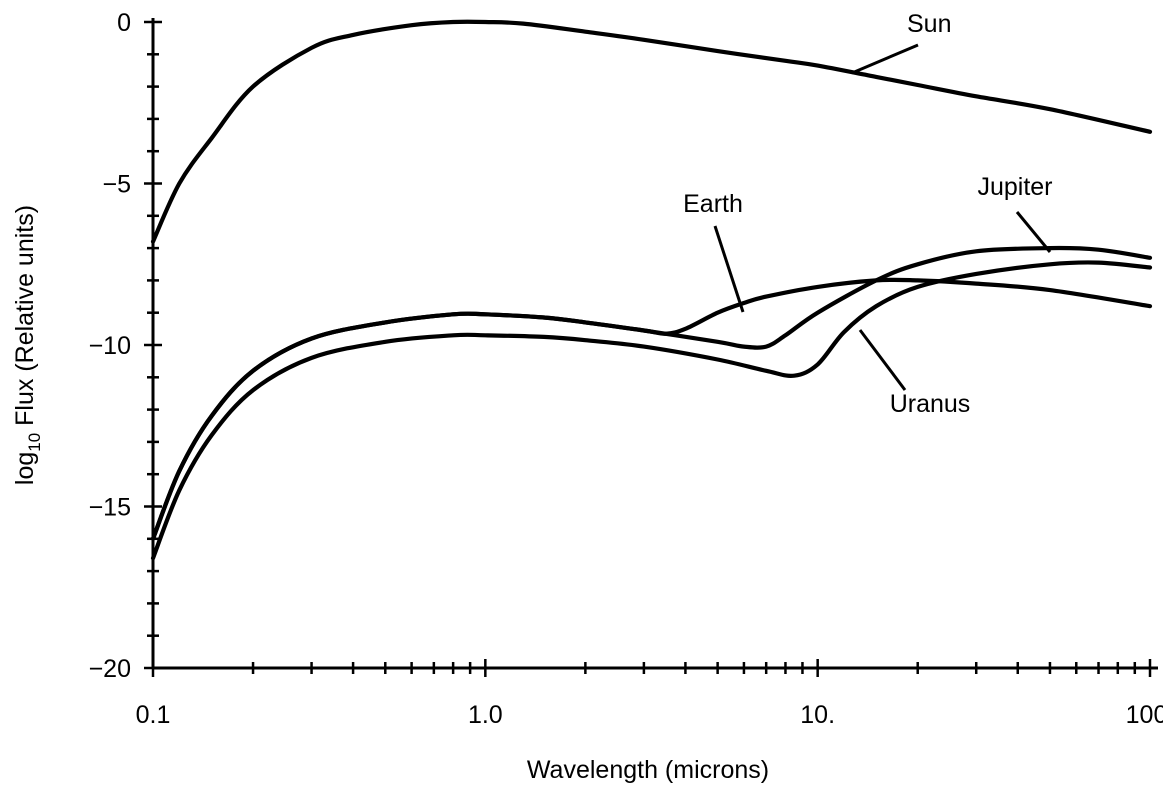 The height and width of the screenshot is (808, 1163). I want to click on series-label-sun: Sun, so click(929, 24).